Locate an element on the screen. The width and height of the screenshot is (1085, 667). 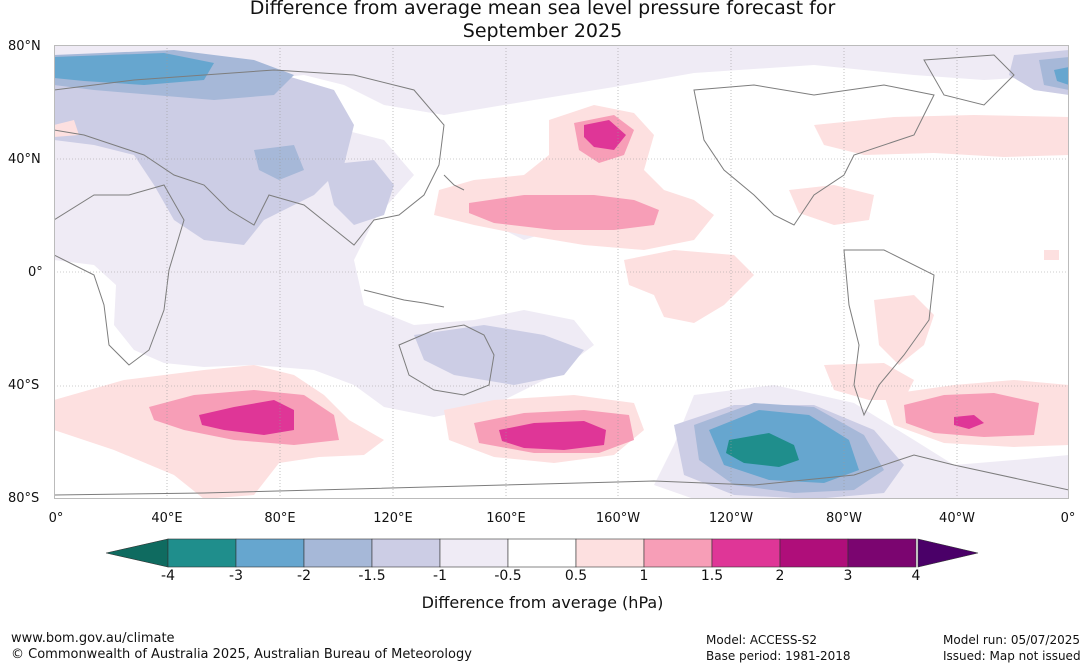
lon-label-40w: 40°W is located at coordinates (957, 518).